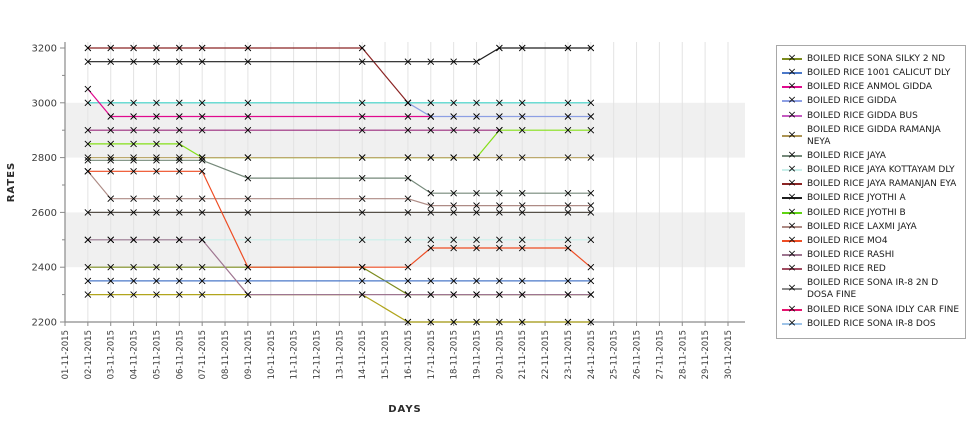 This screenshot has width=975, height=433. Describe the element at coordinates (135, 354) in the screenshot. I see `x-tick-label: 04-11-2015` at that location.